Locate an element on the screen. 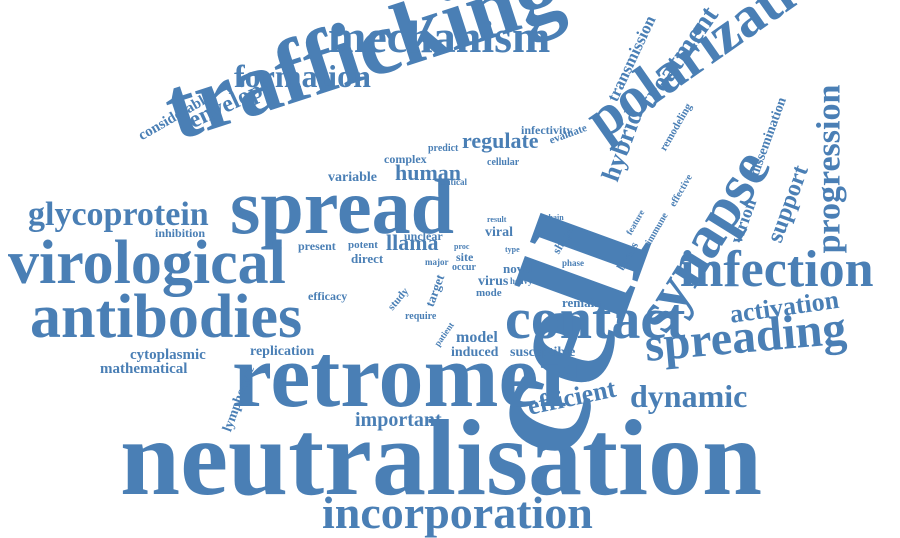 The width and height of the screenshot is (900, 538). word-induced: induced is located at coordinates (475, 352).